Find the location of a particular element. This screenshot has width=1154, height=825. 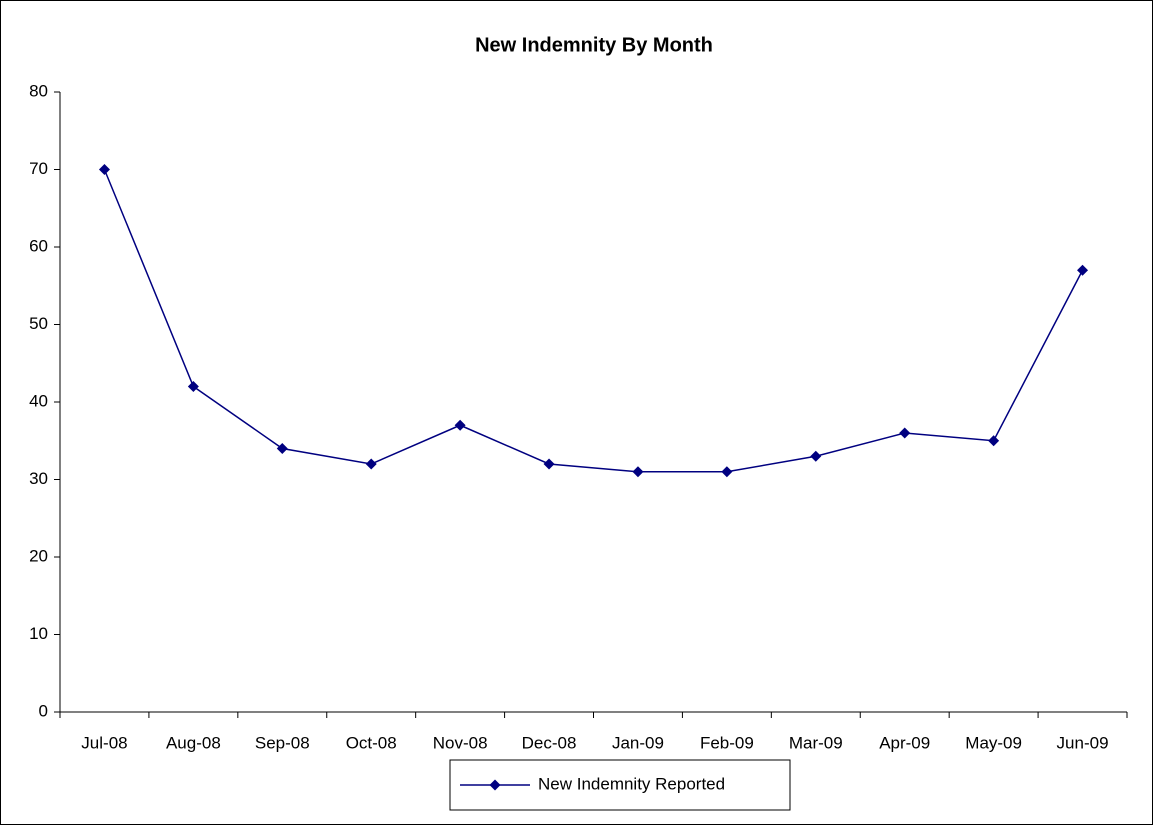

y-tick-label: 60 is located at coordinates (38, 245).